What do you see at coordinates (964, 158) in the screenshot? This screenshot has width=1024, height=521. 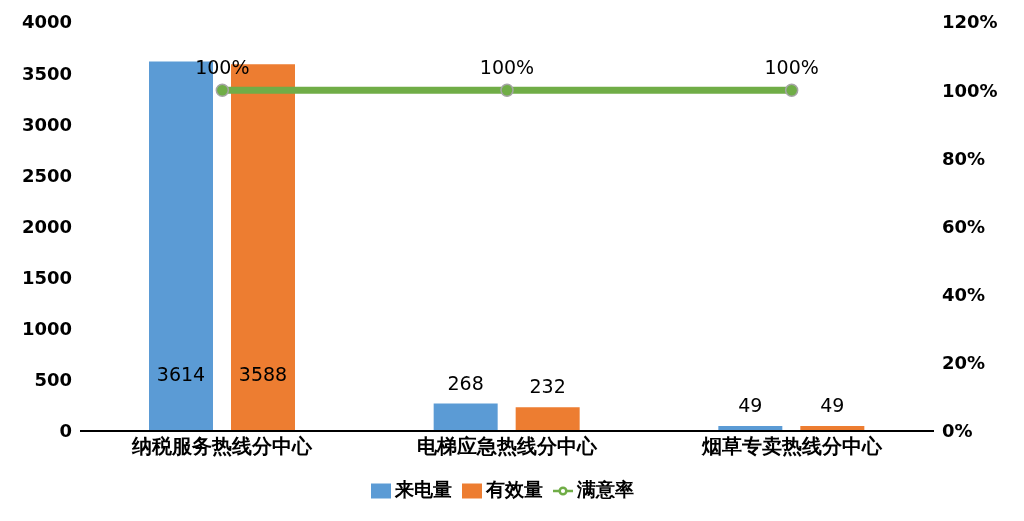 I see `y2-tick-label: 80%` at bounding box center [964, 158].